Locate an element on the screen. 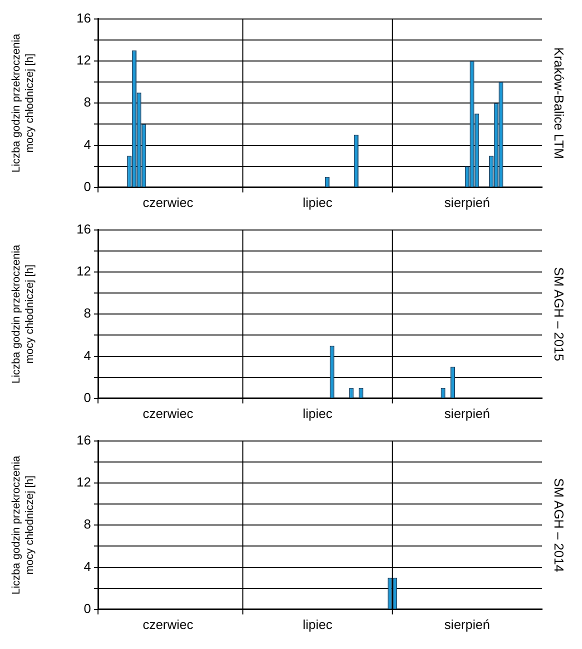 Image resolution: width=582 pixels, height=649 pixels. y2-axis-title: SM AGH – 2014 is located at coordinates (559, 525).